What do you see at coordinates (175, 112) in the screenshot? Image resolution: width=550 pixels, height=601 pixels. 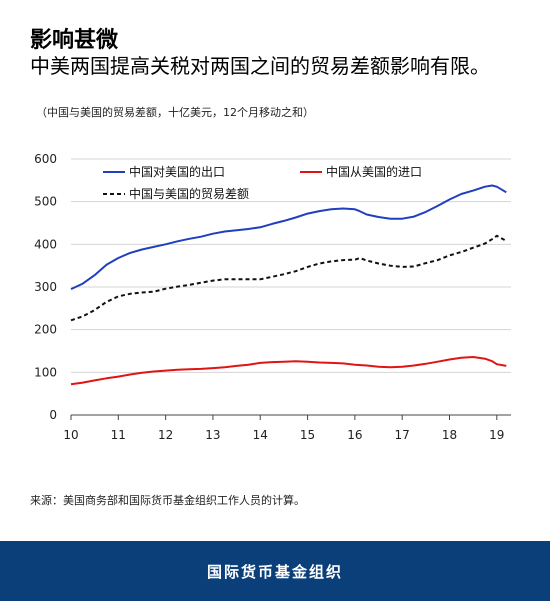 I see `chart-note: （中国与美国的贸易差额，十亿美元，12个月移动之和）` at bounding box center [175, 112].